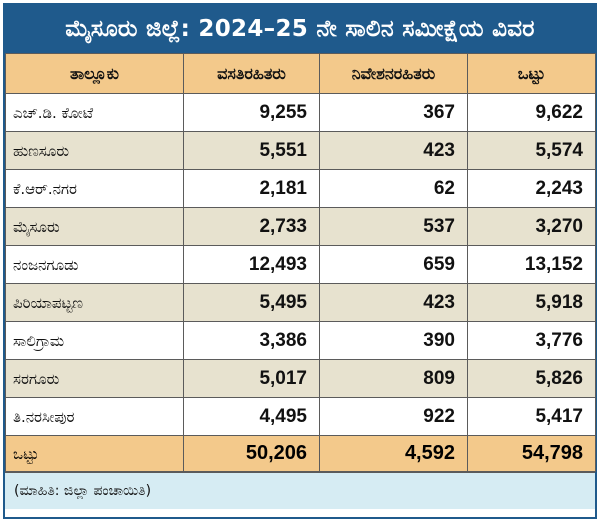  Describe the element at coordinates (393, 416) in the screenshot. I see `siteless-count: 922` at that location.